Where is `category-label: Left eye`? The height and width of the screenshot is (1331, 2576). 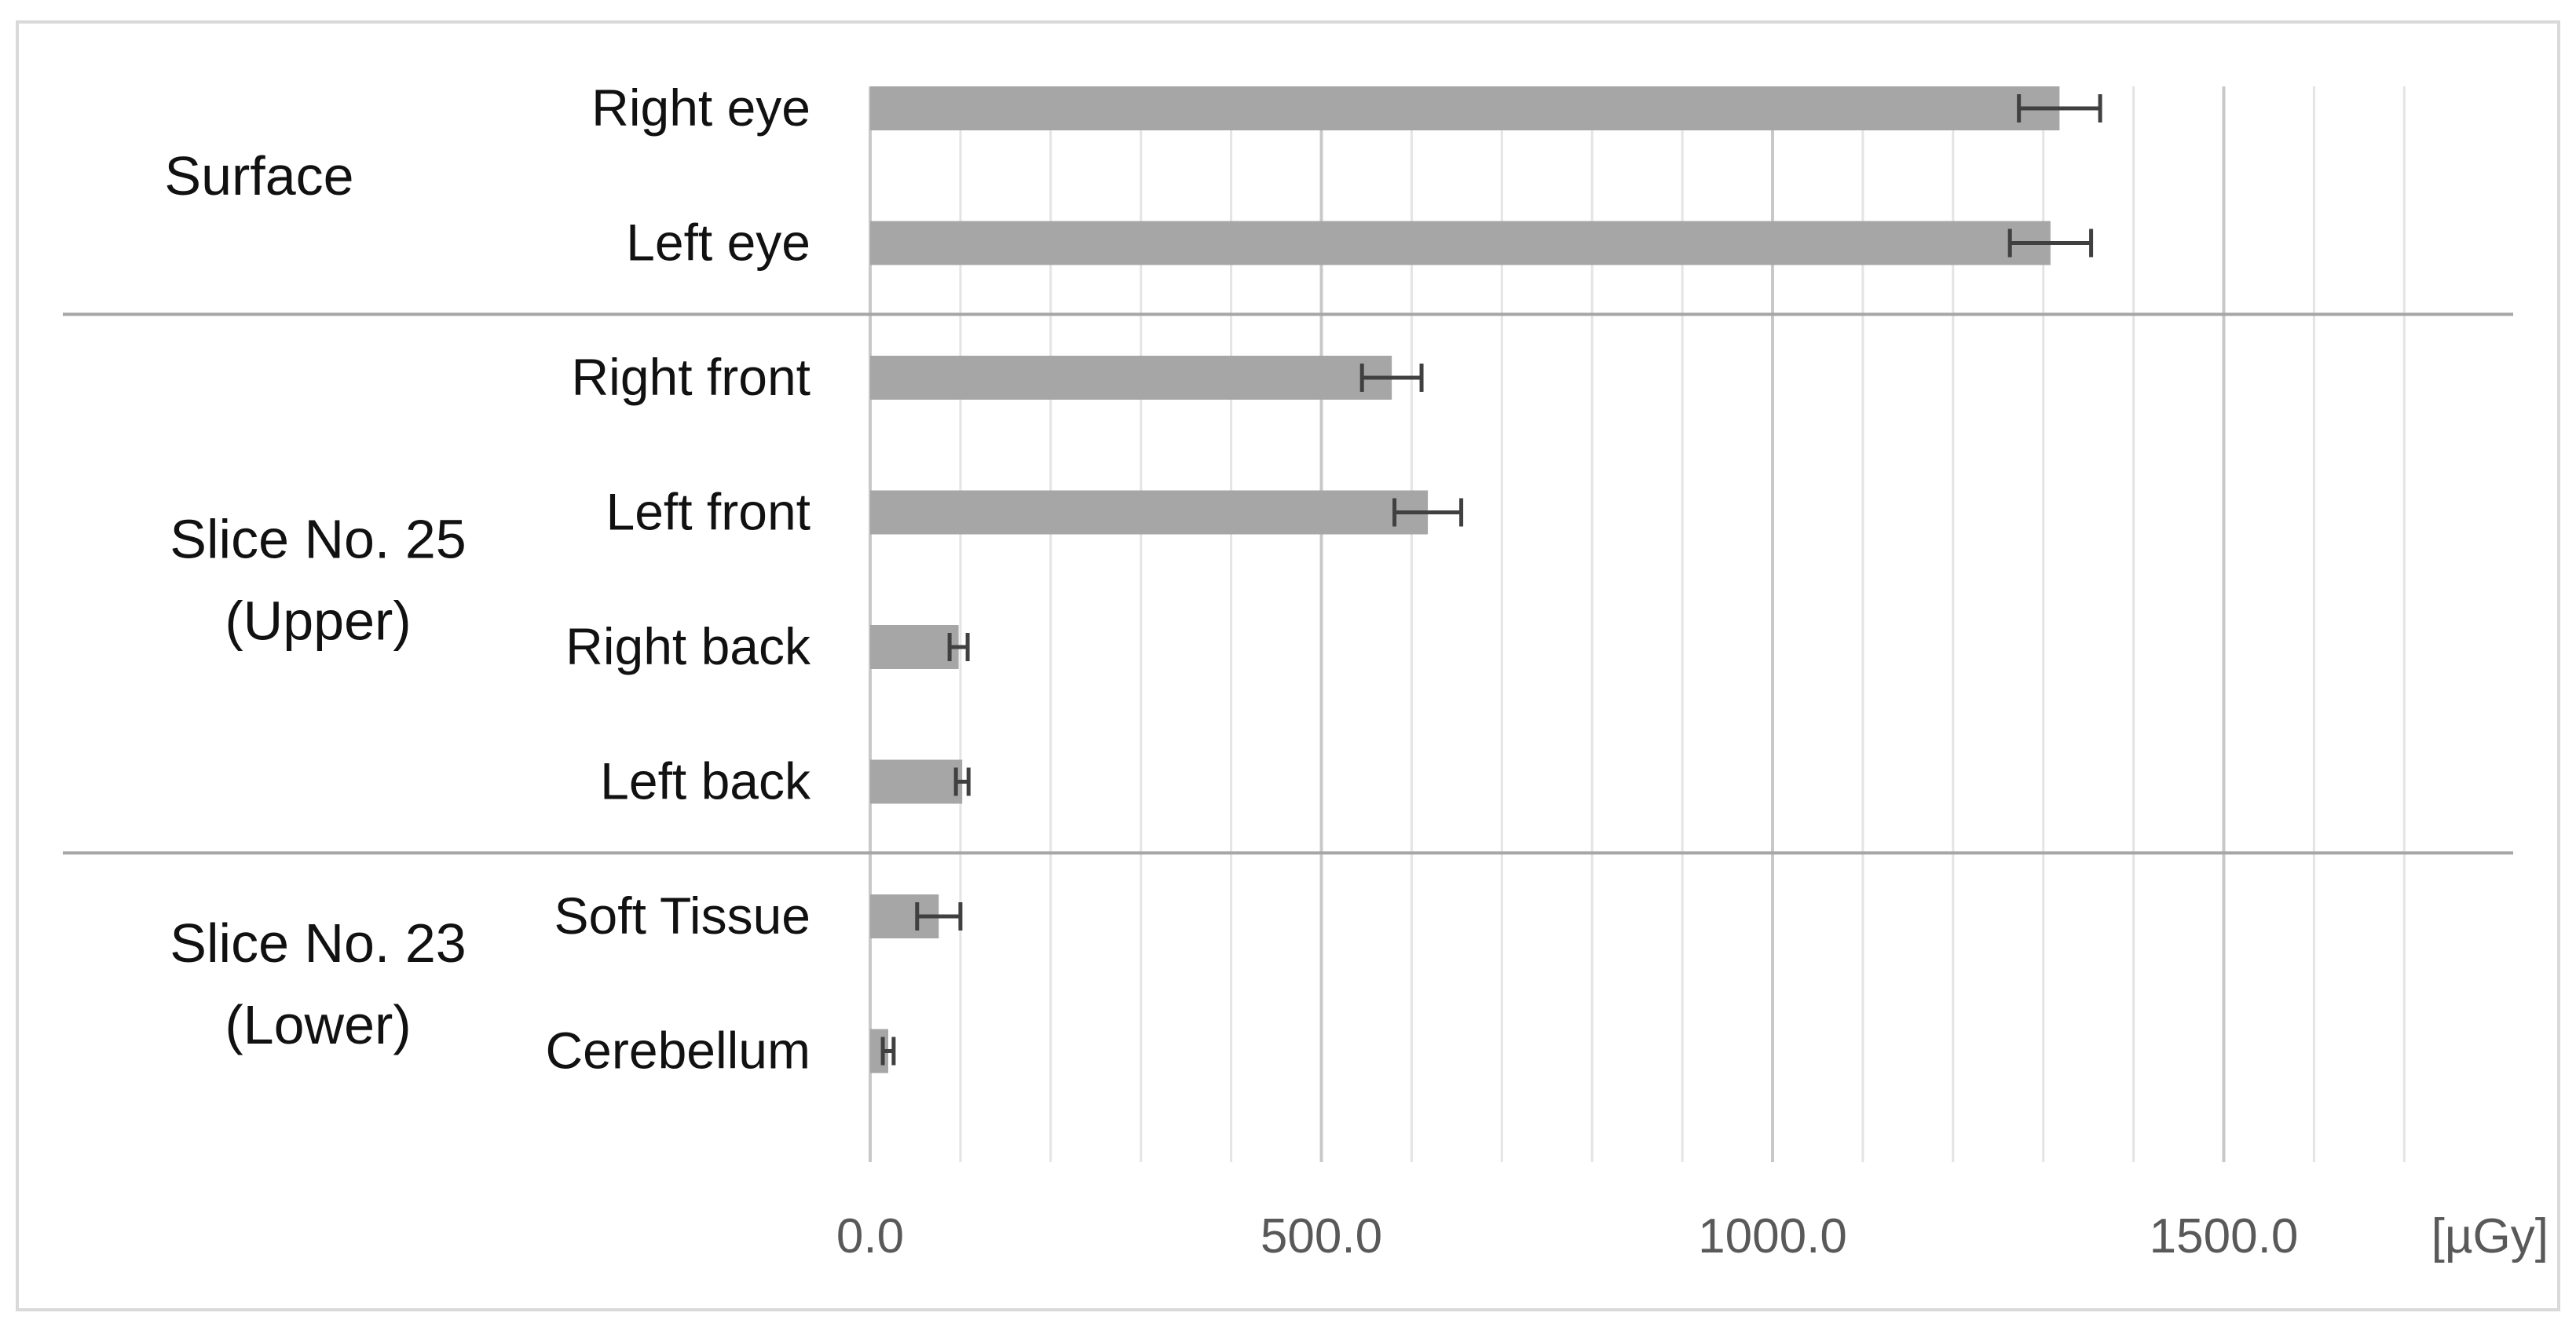
category-label: Left eye is located at coordinates (718, 243).